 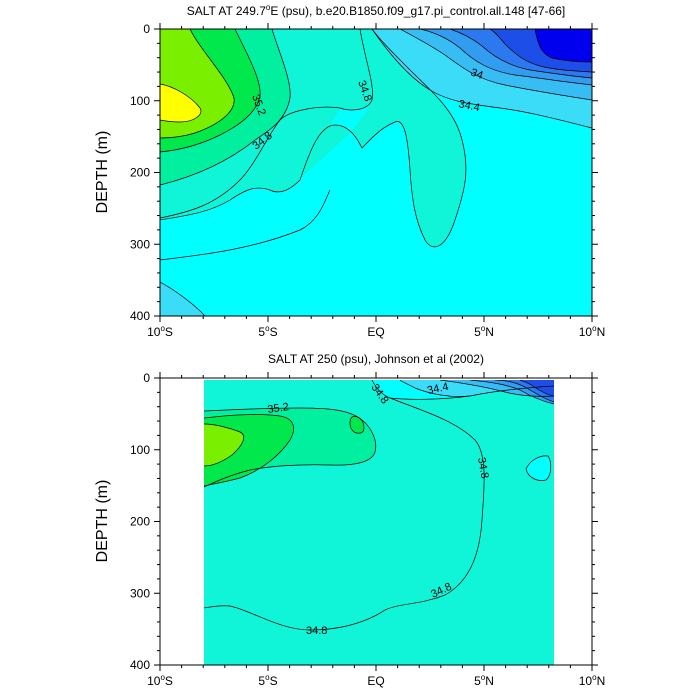 What do you see at coordinates (316, 631) in the screenshot?
I see `panel2-label-34-8-bottom: 34.8` at bounding box center [316, 631].